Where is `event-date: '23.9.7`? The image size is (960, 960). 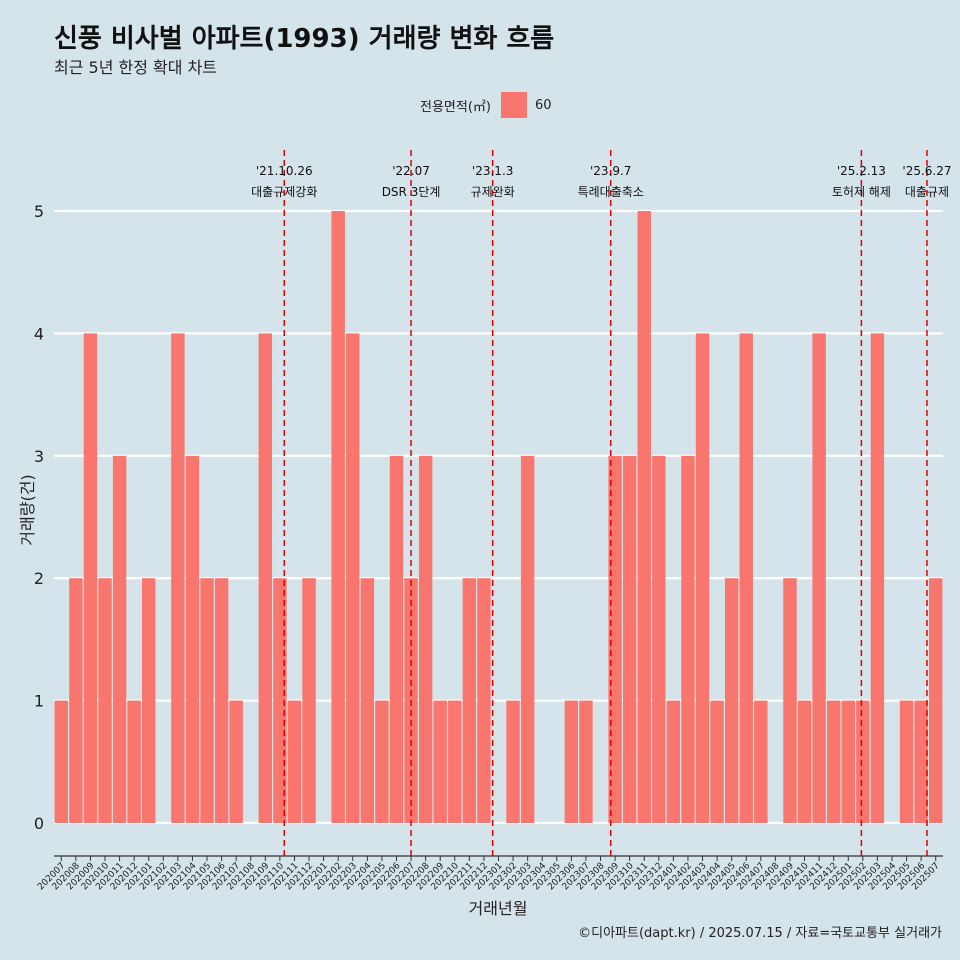 event-date: '23.9.7 is located at coordinates (610, 171).